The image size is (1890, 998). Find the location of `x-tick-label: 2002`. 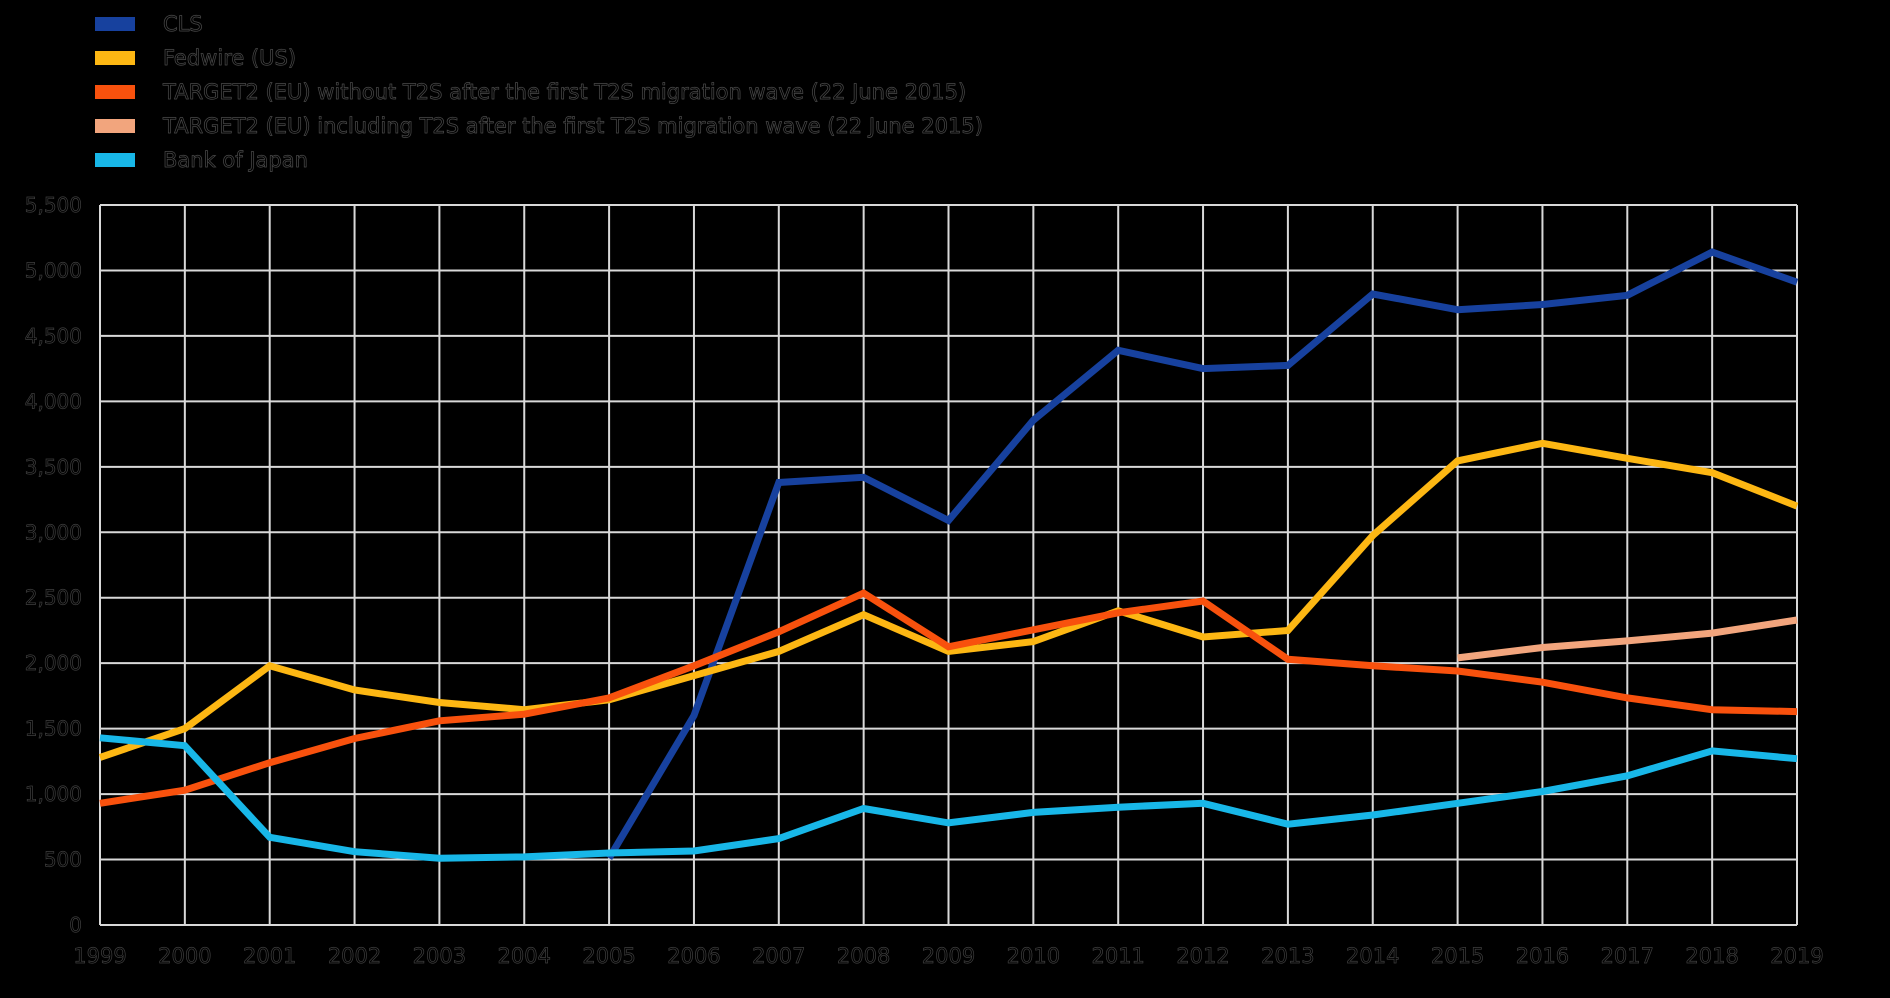

x-tick-label: 2002 is located at coordinates (354, 956).